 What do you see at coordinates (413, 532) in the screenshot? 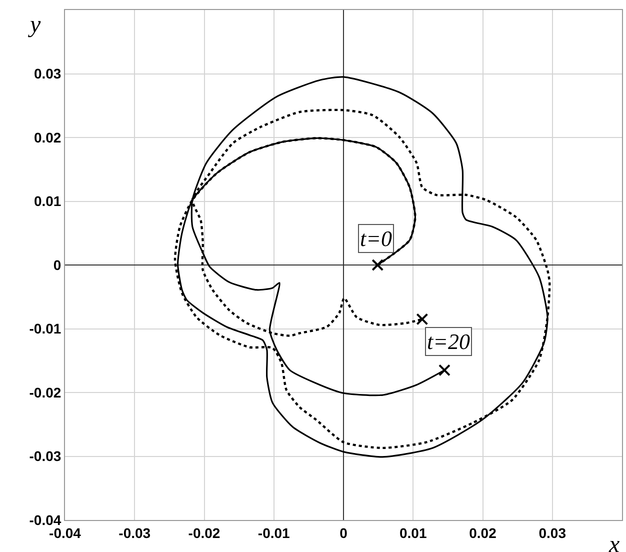
I see `x-tick-label: 0.01` at bounding box center [413, 532].